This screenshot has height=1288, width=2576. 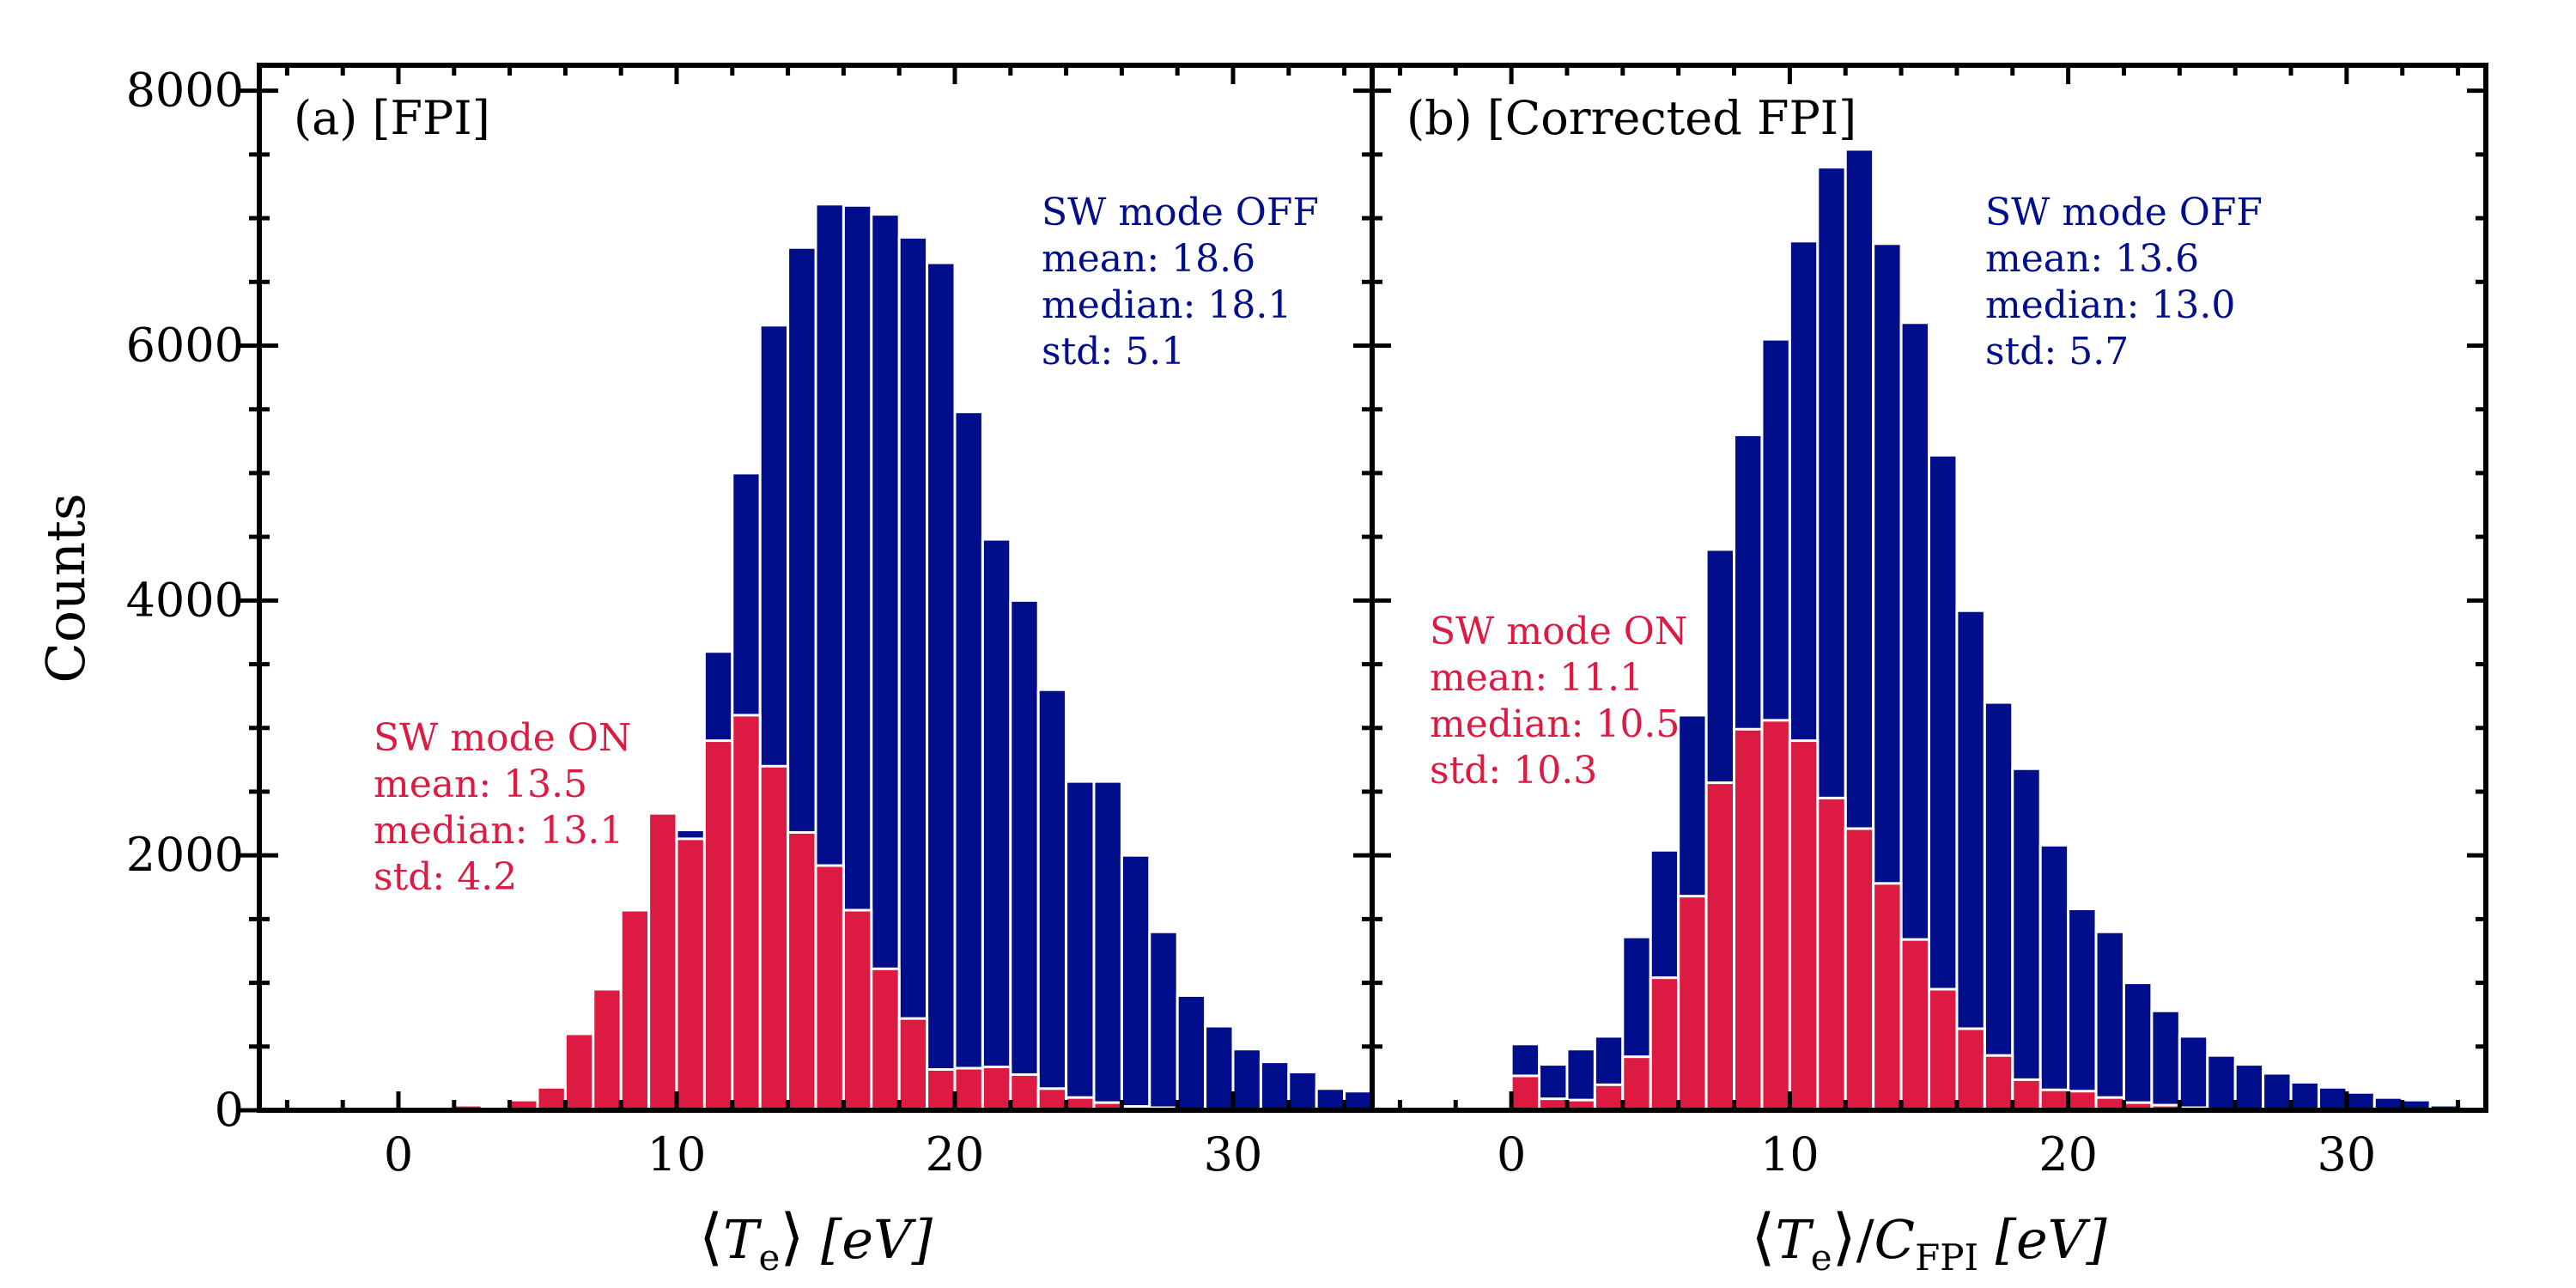 I want to click on y-tick-label: 4000, so click(x=185, y=600).